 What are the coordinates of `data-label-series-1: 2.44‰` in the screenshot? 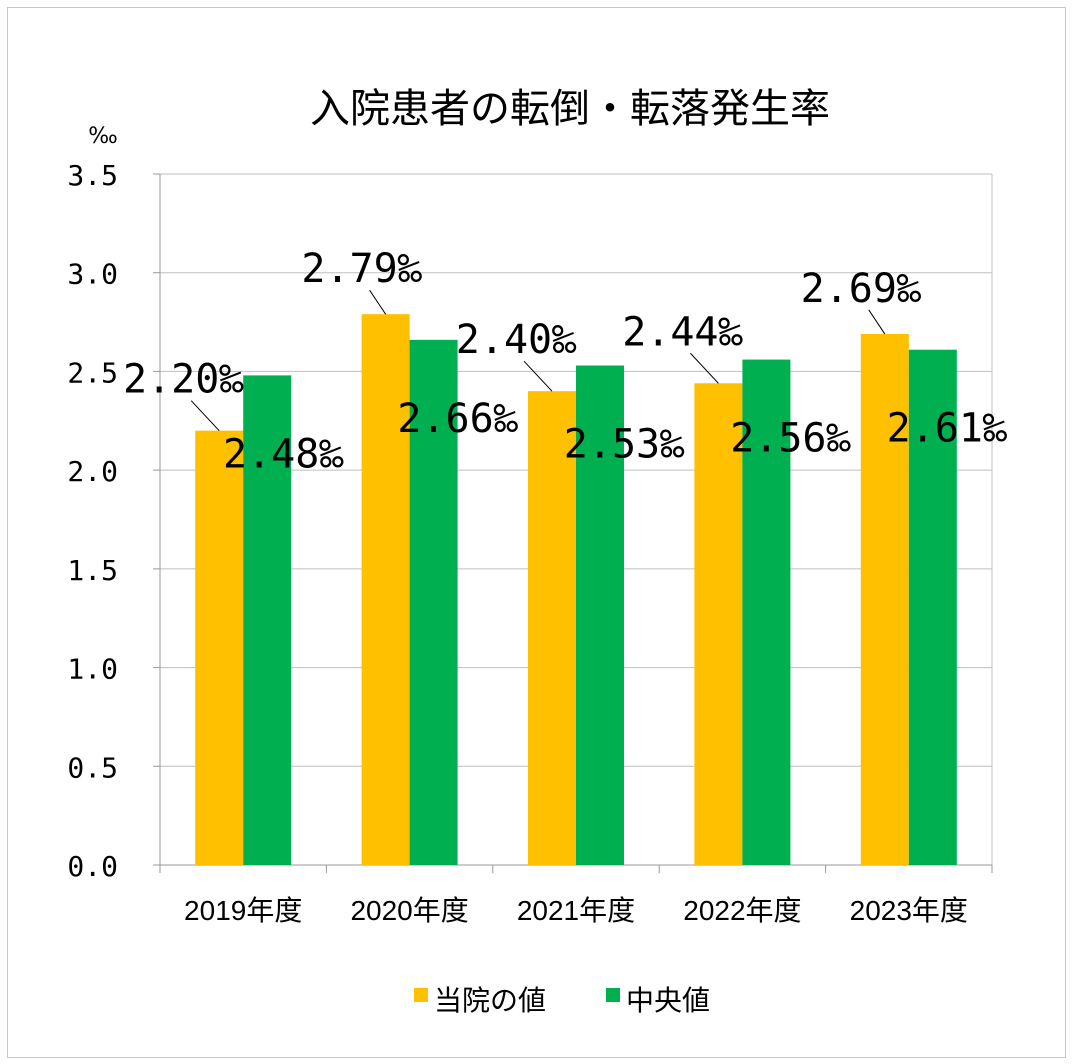 It's located at (682, 332).